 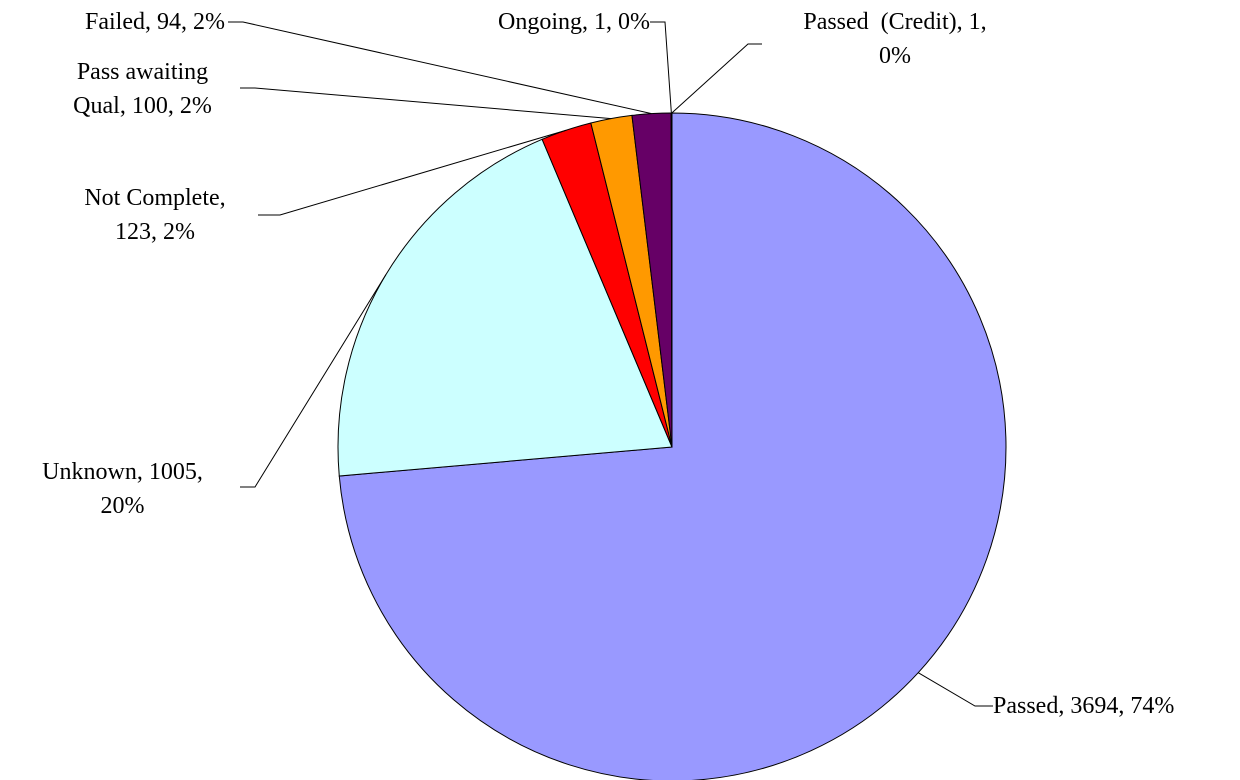 I want to click on data-label: Passed, 3694, 74%, so click(x=1084, y=706).